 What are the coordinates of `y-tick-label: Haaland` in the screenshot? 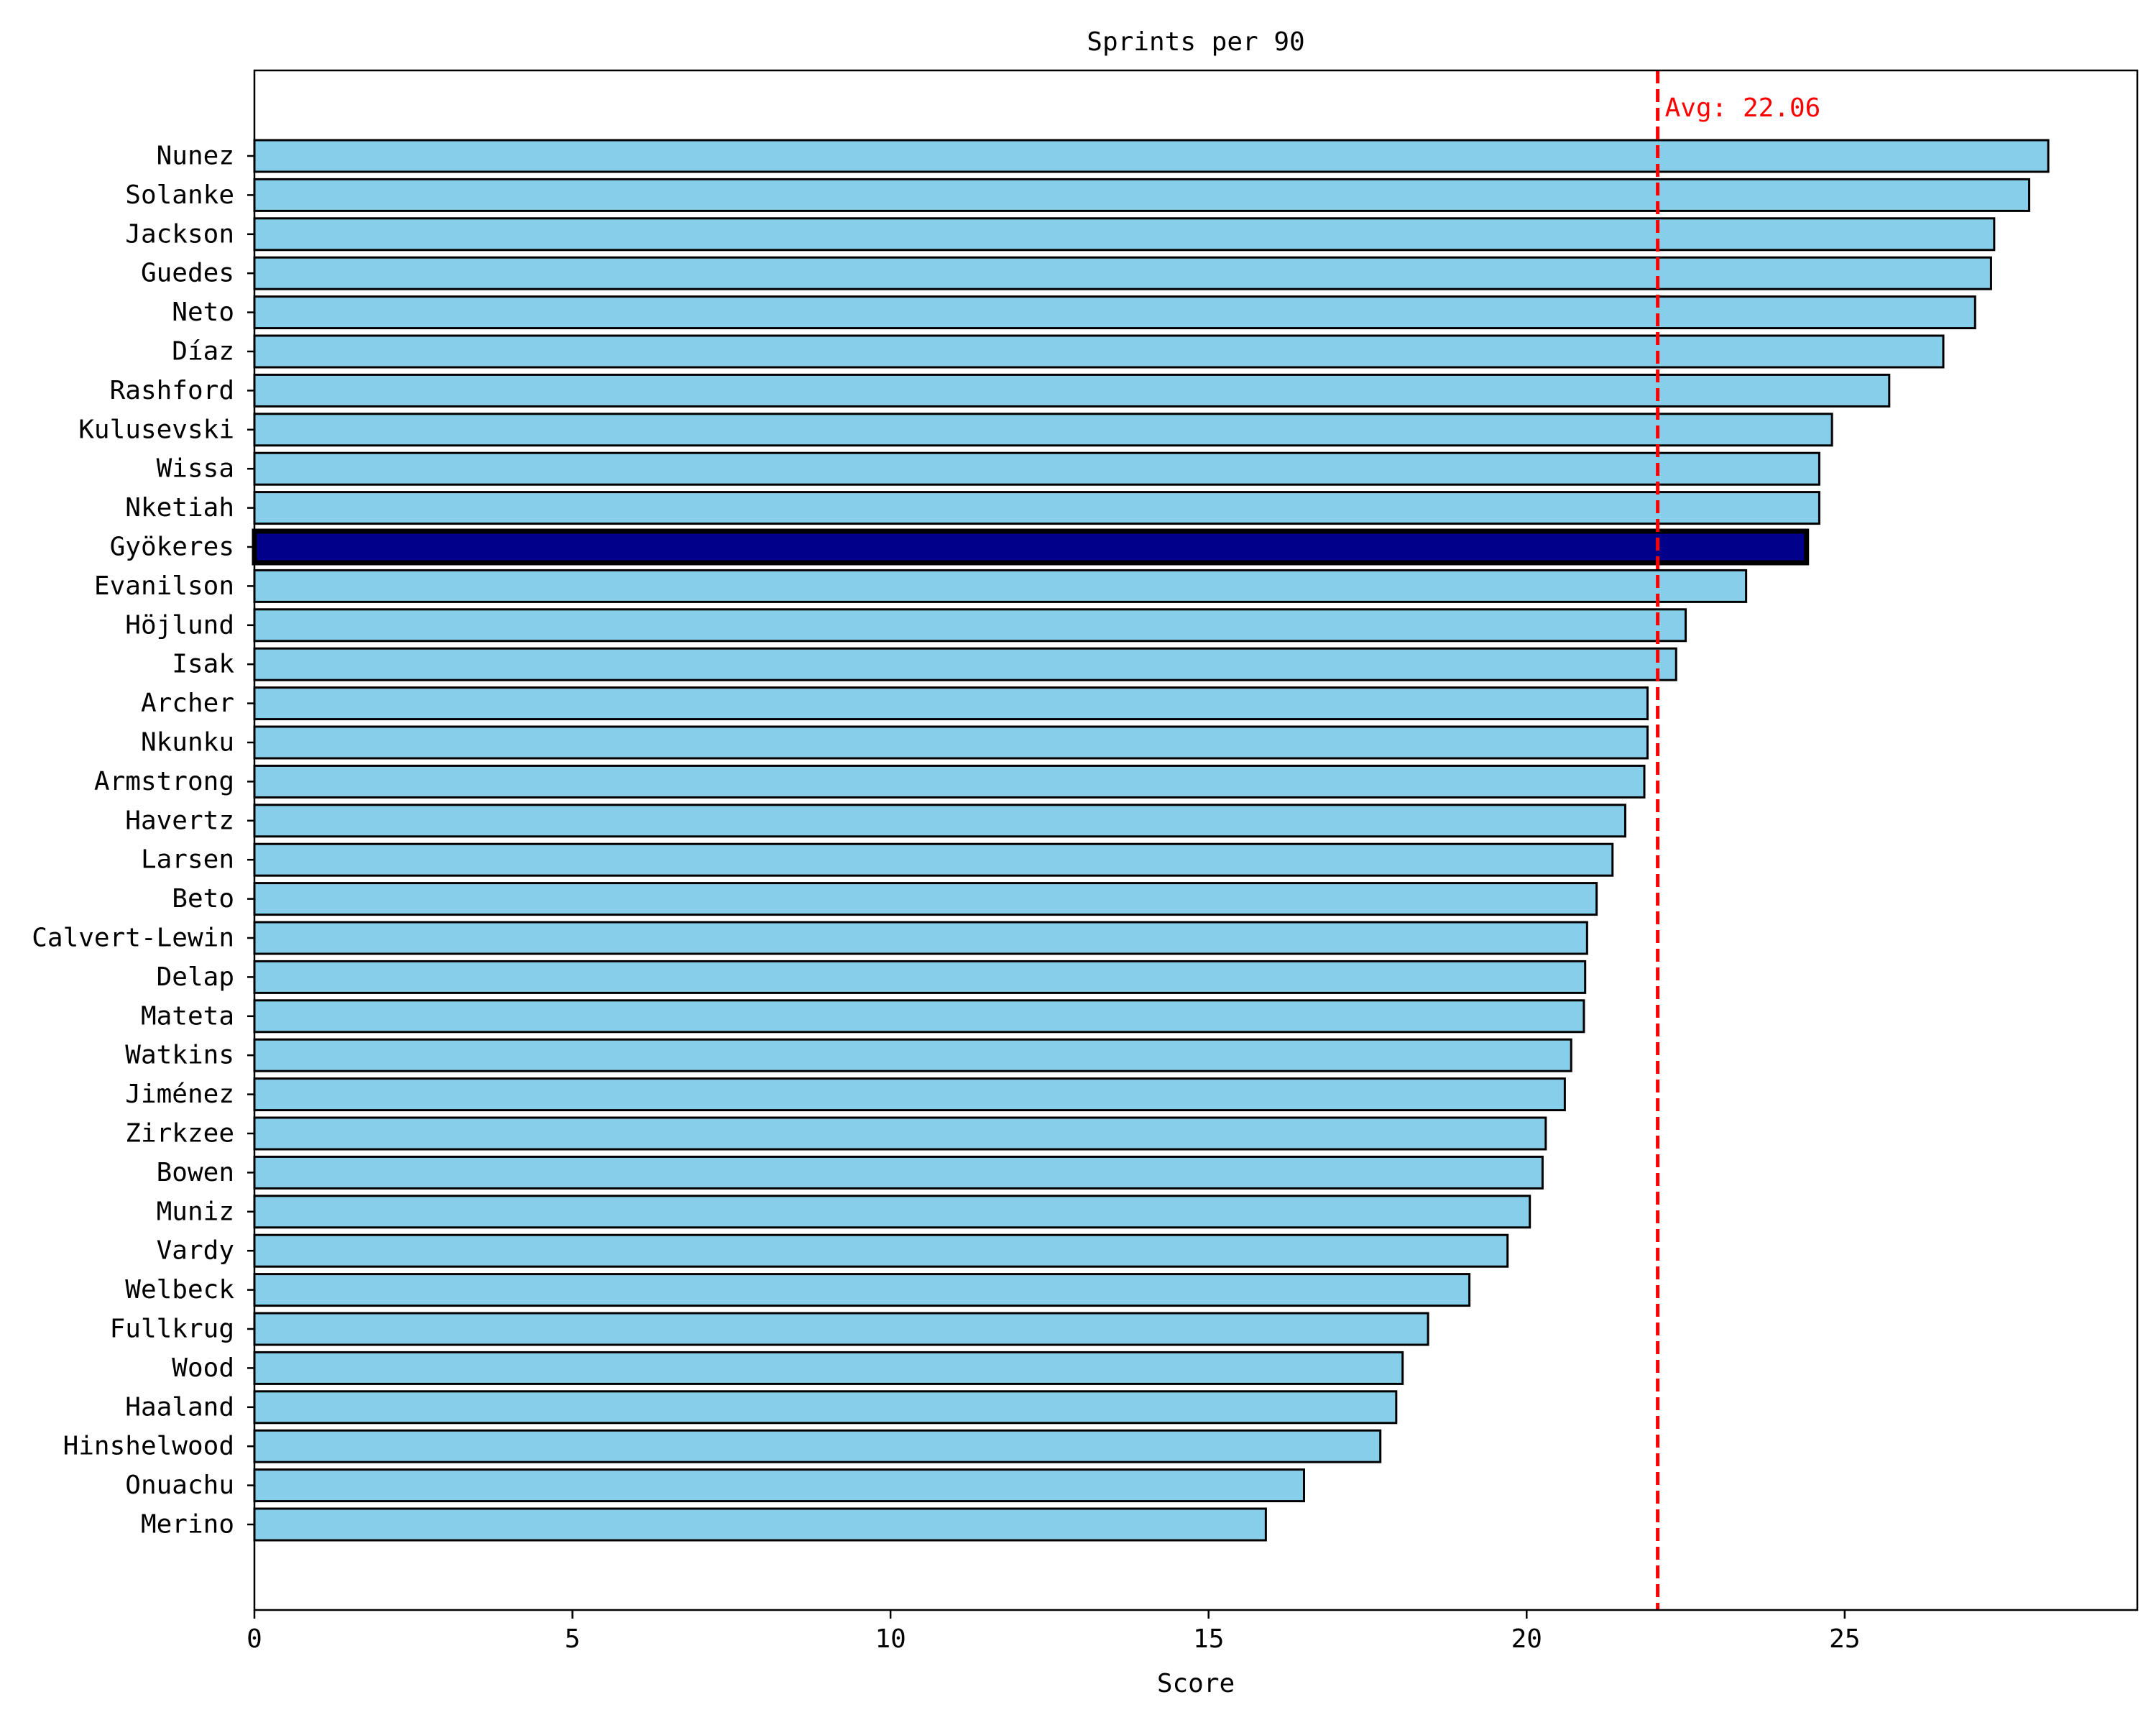 It's located at (179, 1407).